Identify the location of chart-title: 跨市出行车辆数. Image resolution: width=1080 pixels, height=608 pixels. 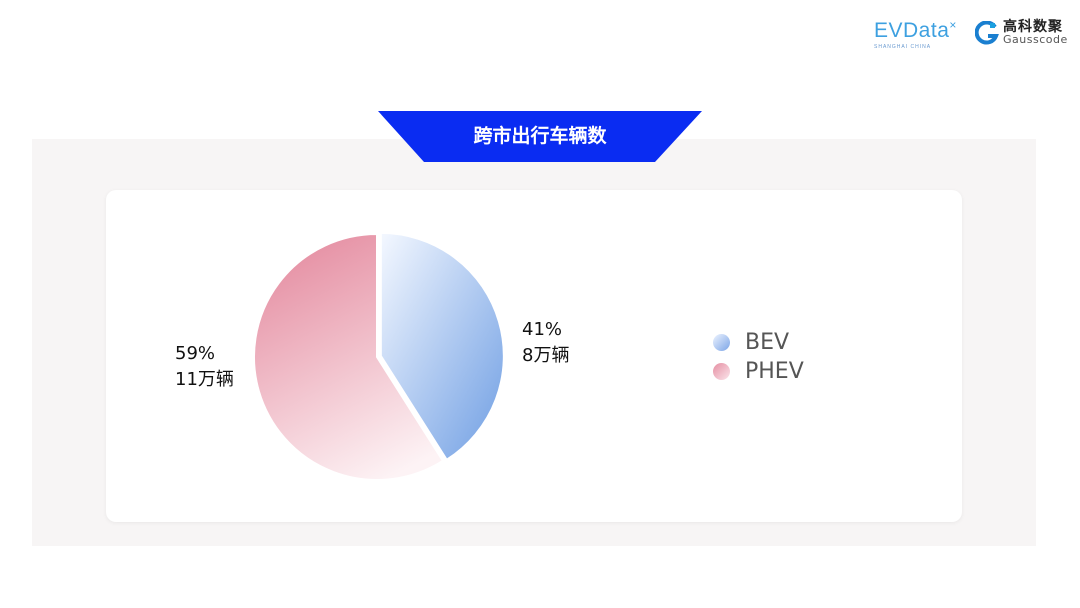
(540, 136).